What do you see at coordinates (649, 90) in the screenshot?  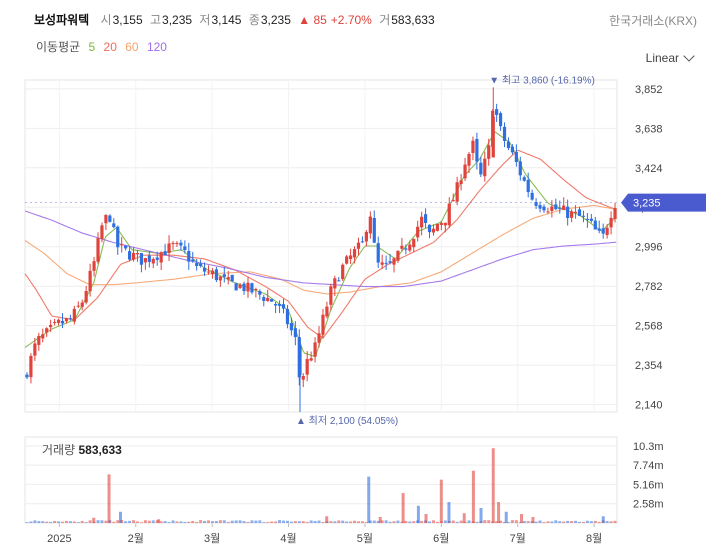 I see `price-tick-label: 3,852` at bounding box center [649, 90].